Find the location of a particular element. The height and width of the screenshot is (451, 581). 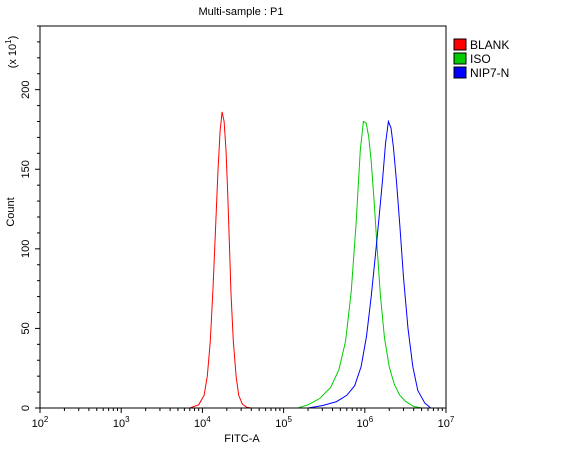

legend-label-nip7-n: NIP7-N is located at coordinates (489, 73).